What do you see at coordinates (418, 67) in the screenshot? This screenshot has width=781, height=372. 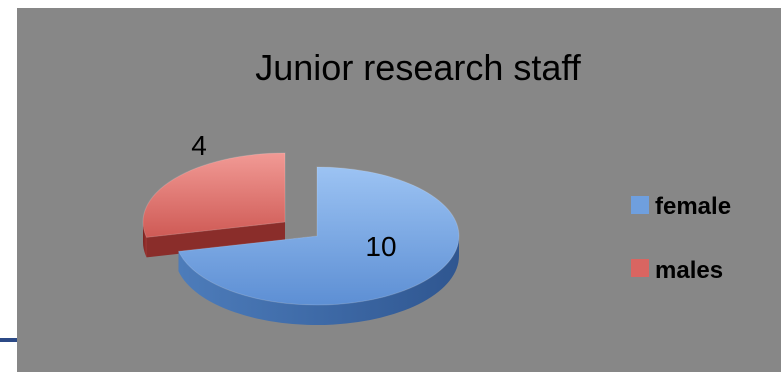 I see `chart-title: Junior research staff` at bounding box center [418, 67].